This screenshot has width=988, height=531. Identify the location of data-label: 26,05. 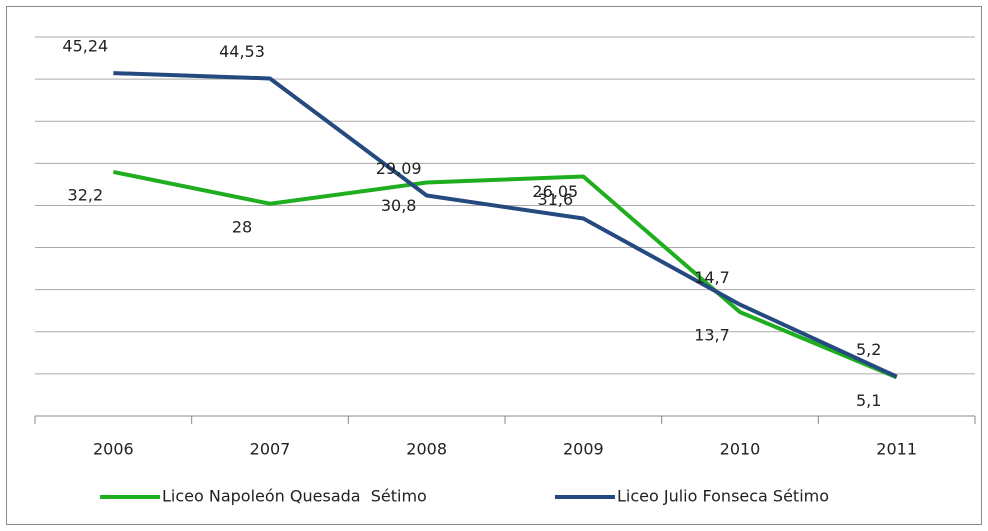
(555, 191).